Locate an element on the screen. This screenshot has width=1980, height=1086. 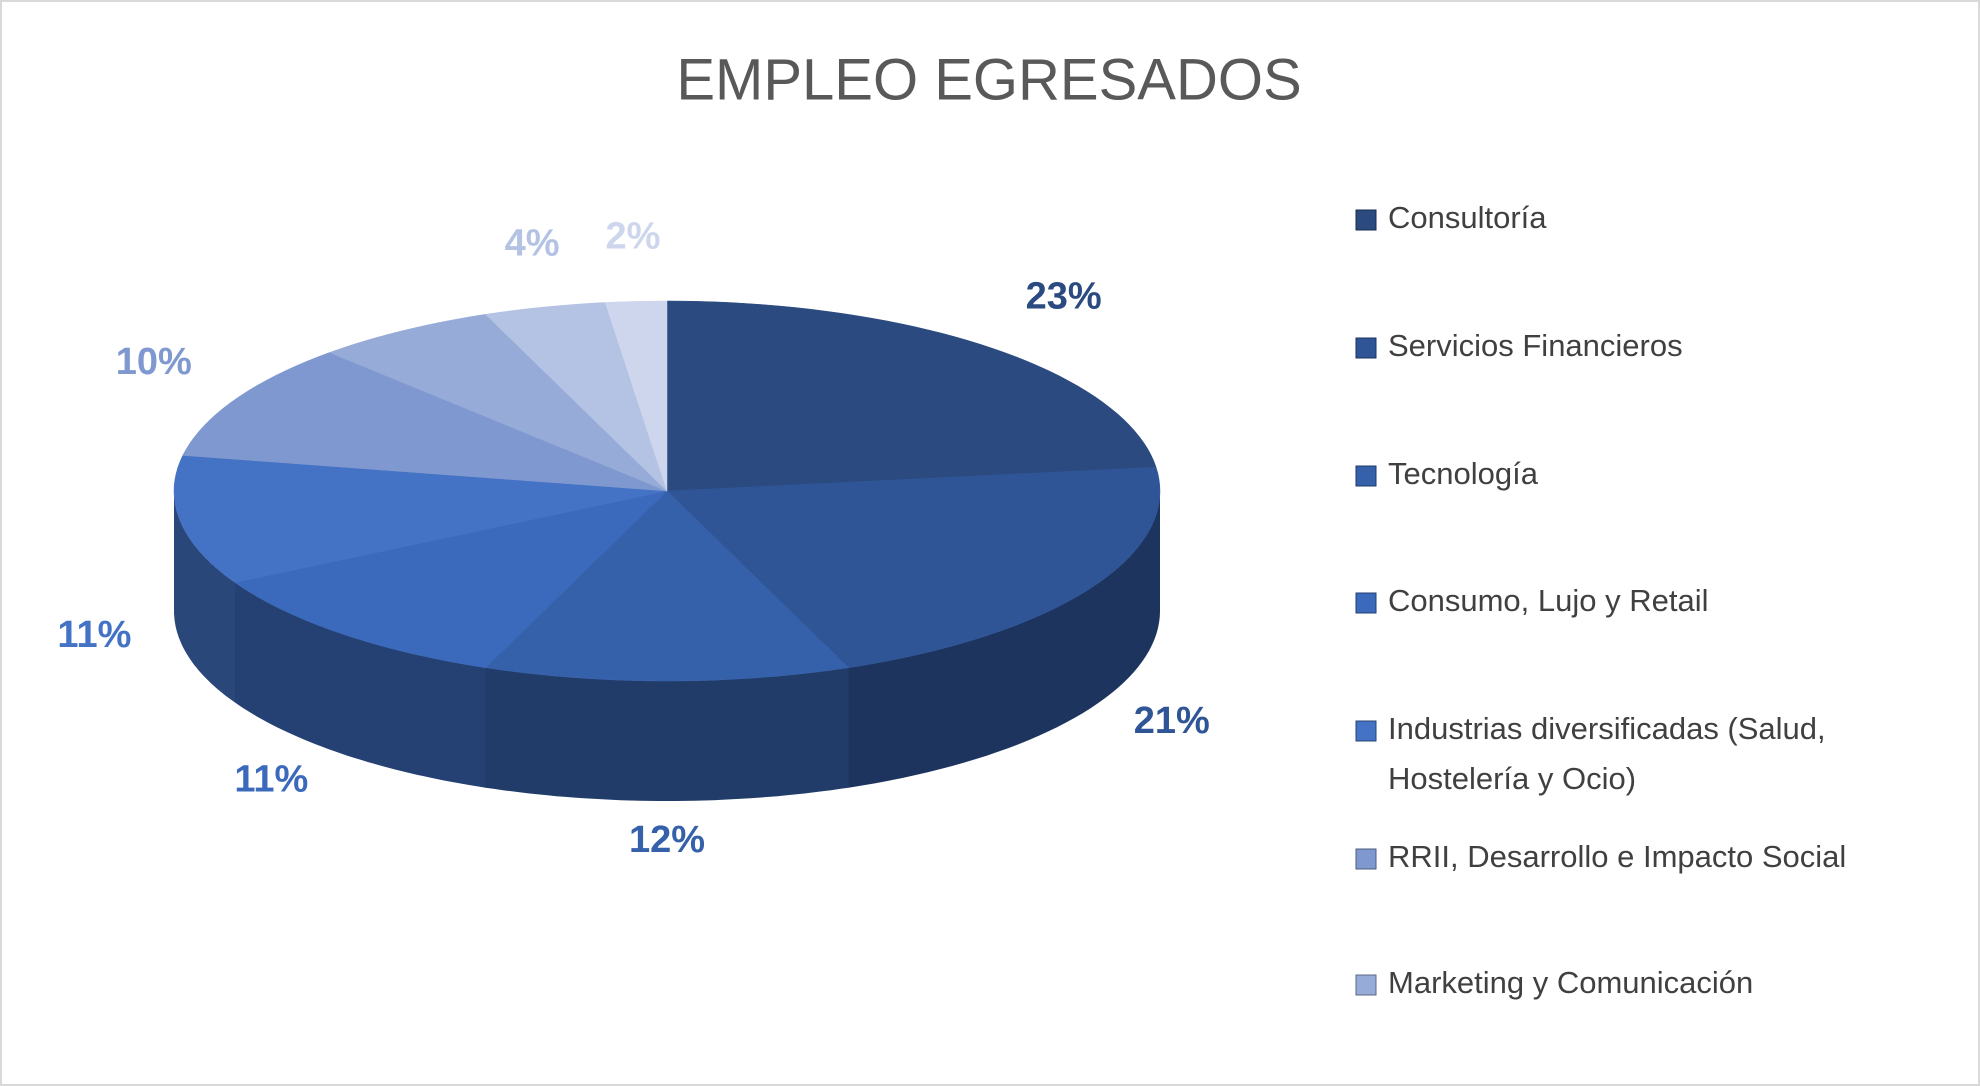
legend-label-line: Hostelería y Ocio) is located at coordinates (1512, 778).